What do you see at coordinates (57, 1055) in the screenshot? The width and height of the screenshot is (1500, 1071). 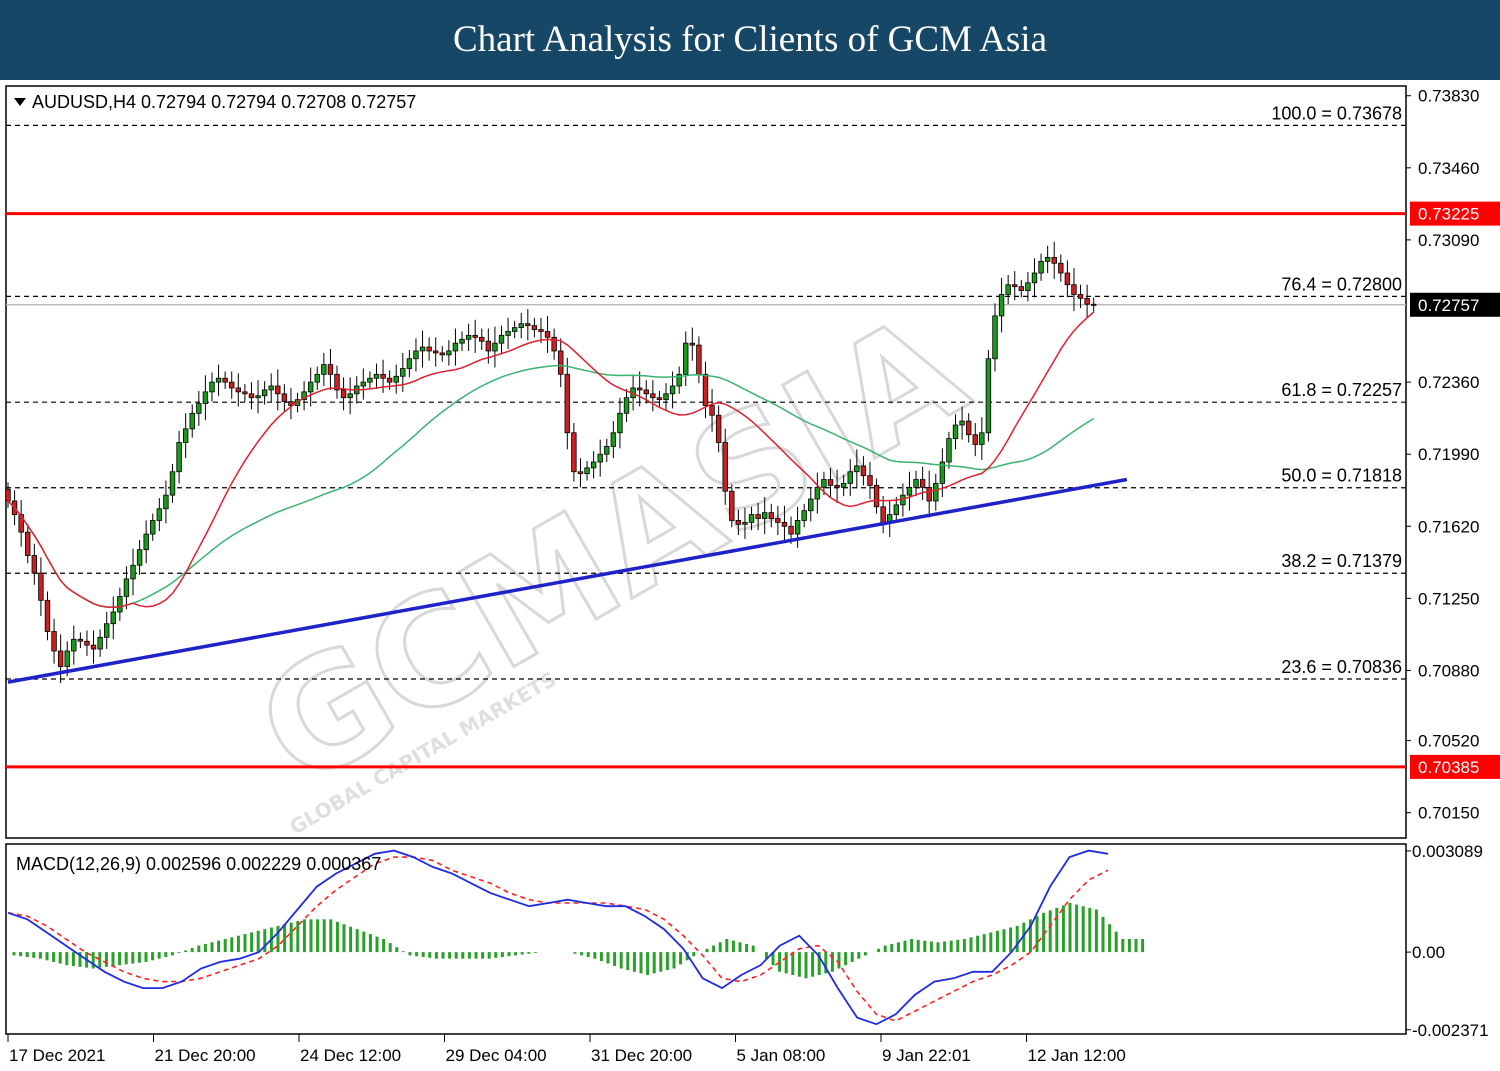 I see `x-tick-label: 17 Dec 2021` at bounding box center [57, 1055].